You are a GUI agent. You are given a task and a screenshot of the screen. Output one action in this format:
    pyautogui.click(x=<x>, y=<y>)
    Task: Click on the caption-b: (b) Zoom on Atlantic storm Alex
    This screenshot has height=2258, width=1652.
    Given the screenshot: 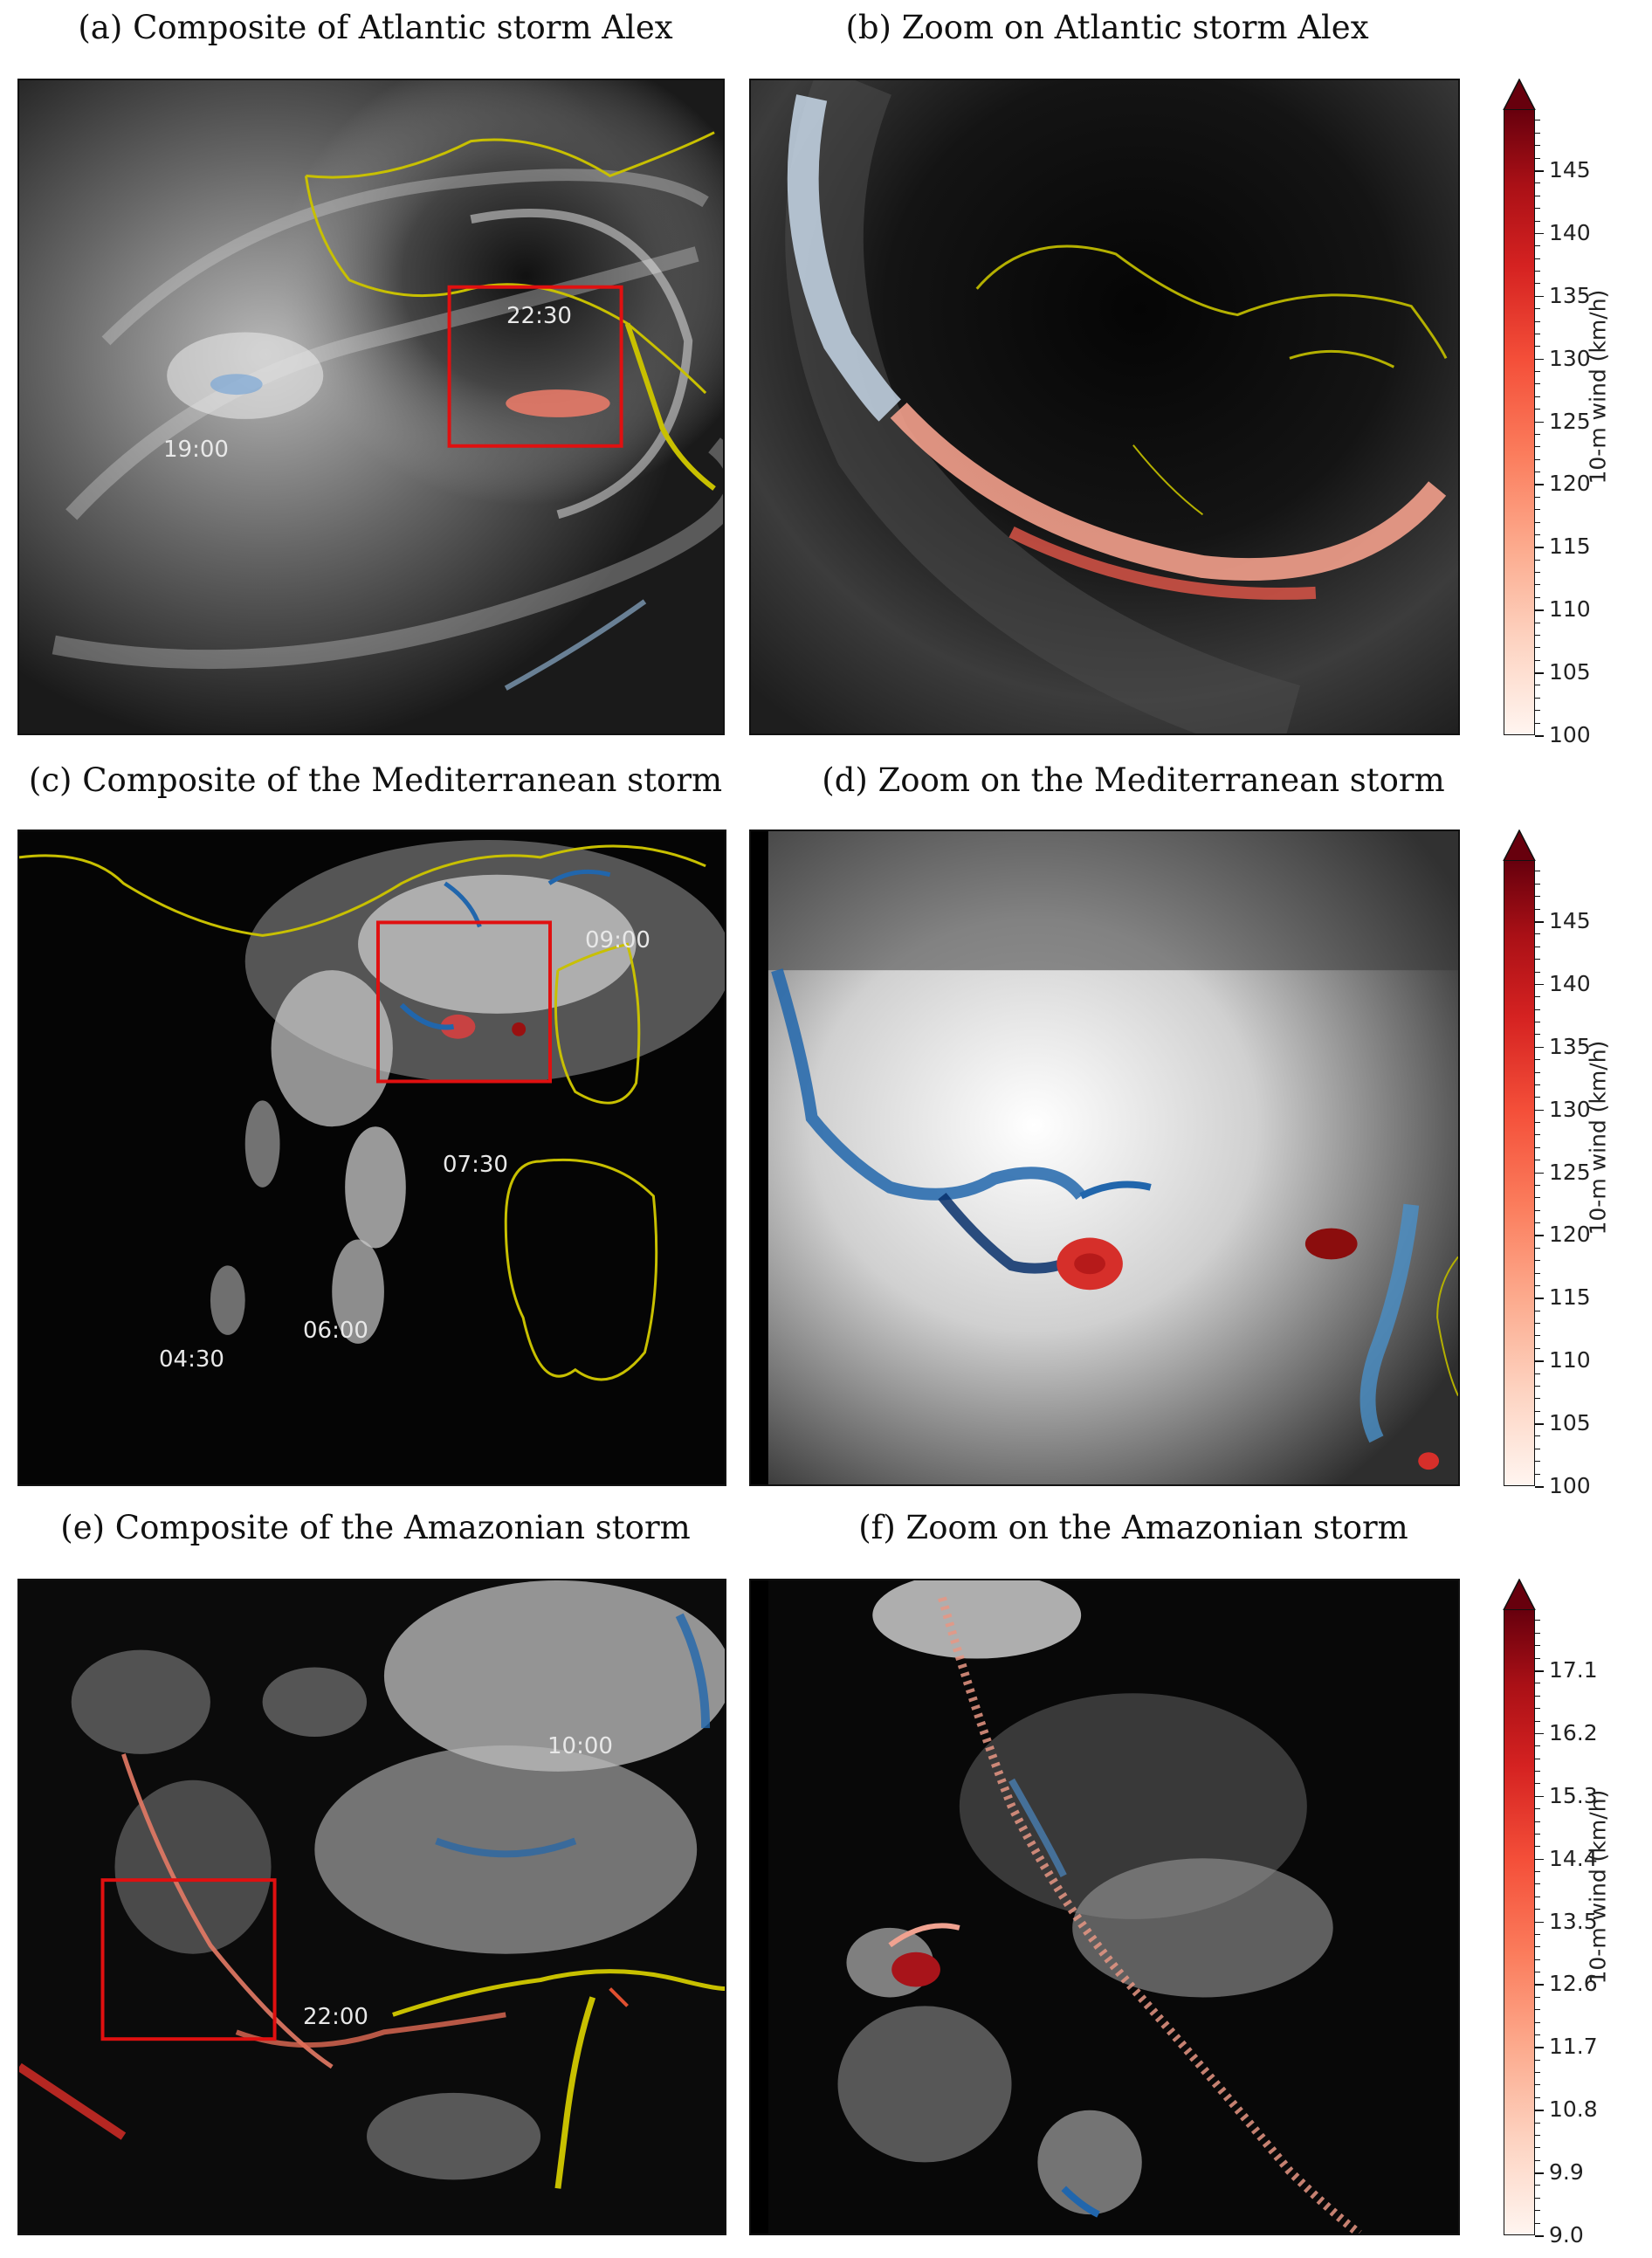 What is the action you would take?
    pyautogui.click(x=1107, y=28)
    